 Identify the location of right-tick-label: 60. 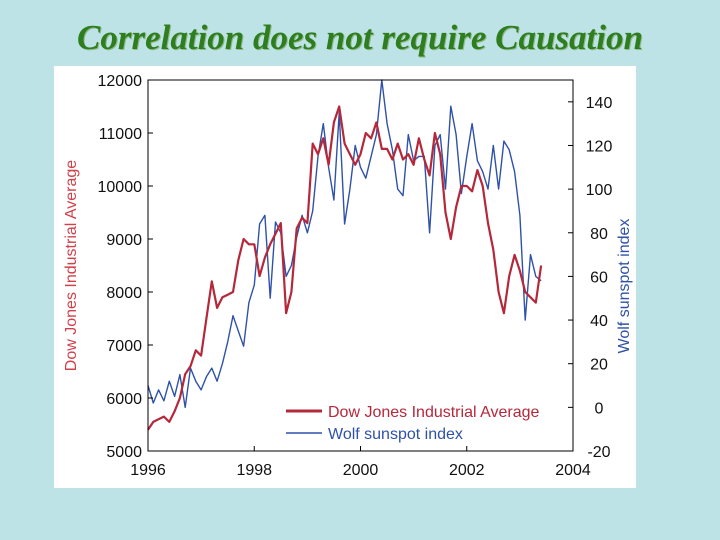
(599, 277).